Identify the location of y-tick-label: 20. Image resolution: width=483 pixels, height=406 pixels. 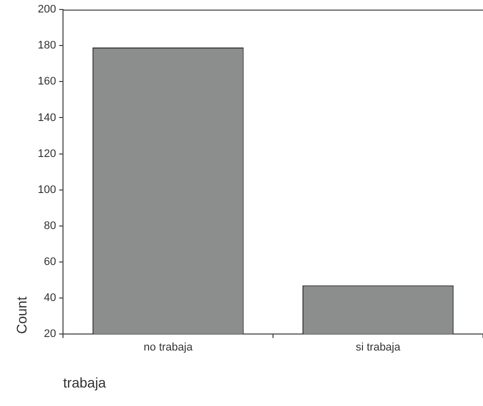
(50, 334).